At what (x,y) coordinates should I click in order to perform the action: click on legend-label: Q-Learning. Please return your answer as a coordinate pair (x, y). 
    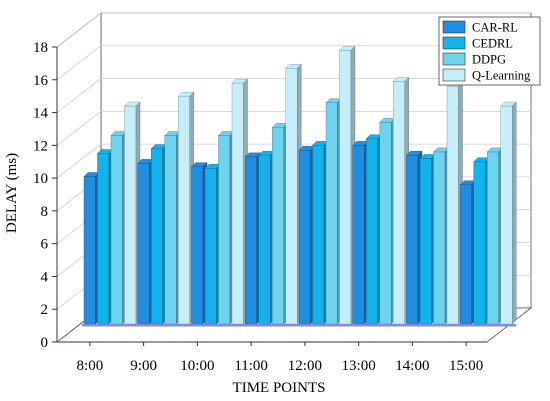
    Looking at the image, I should click on (501, 76).